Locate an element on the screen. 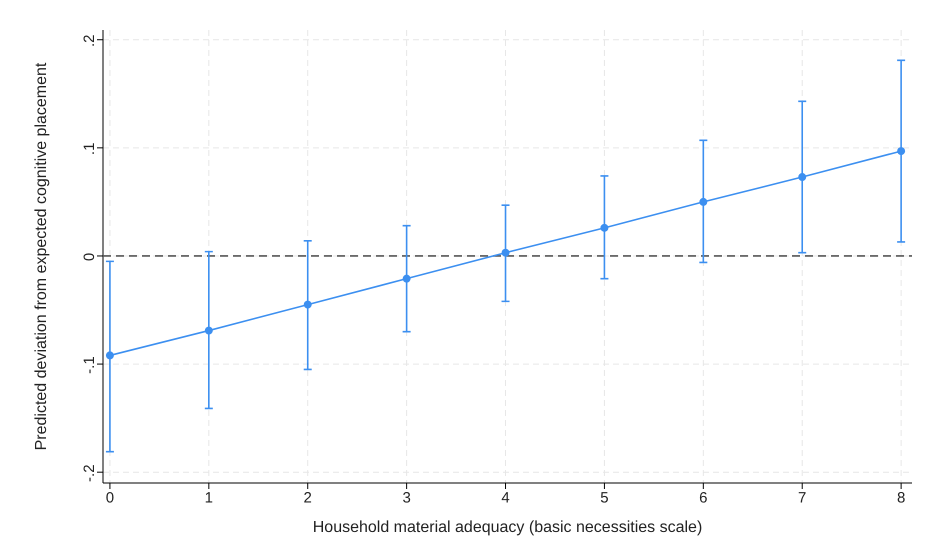 The image size is (940, 552). x-tick-label: 2 is located at coordinates (308, 498).